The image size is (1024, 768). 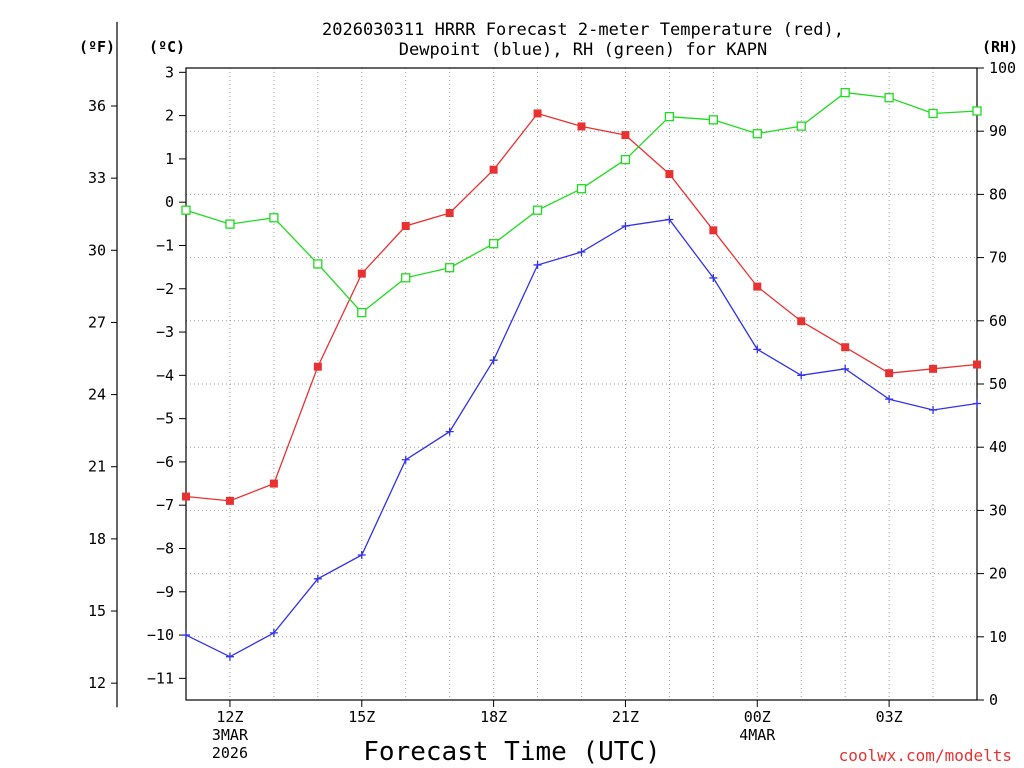 What do you see at coordinates (97, 395) in the screenshot?
I see `fahrenheit-tick-label: 24` at bounding box center [97, 395].